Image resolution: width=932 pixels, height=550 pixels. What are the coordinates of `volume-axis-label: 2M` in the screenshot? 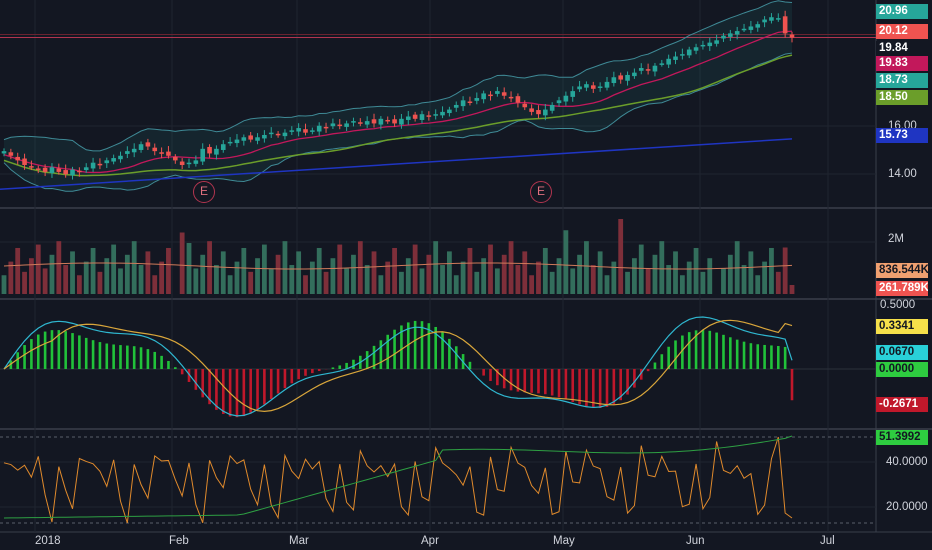 It's located at (896, 239).